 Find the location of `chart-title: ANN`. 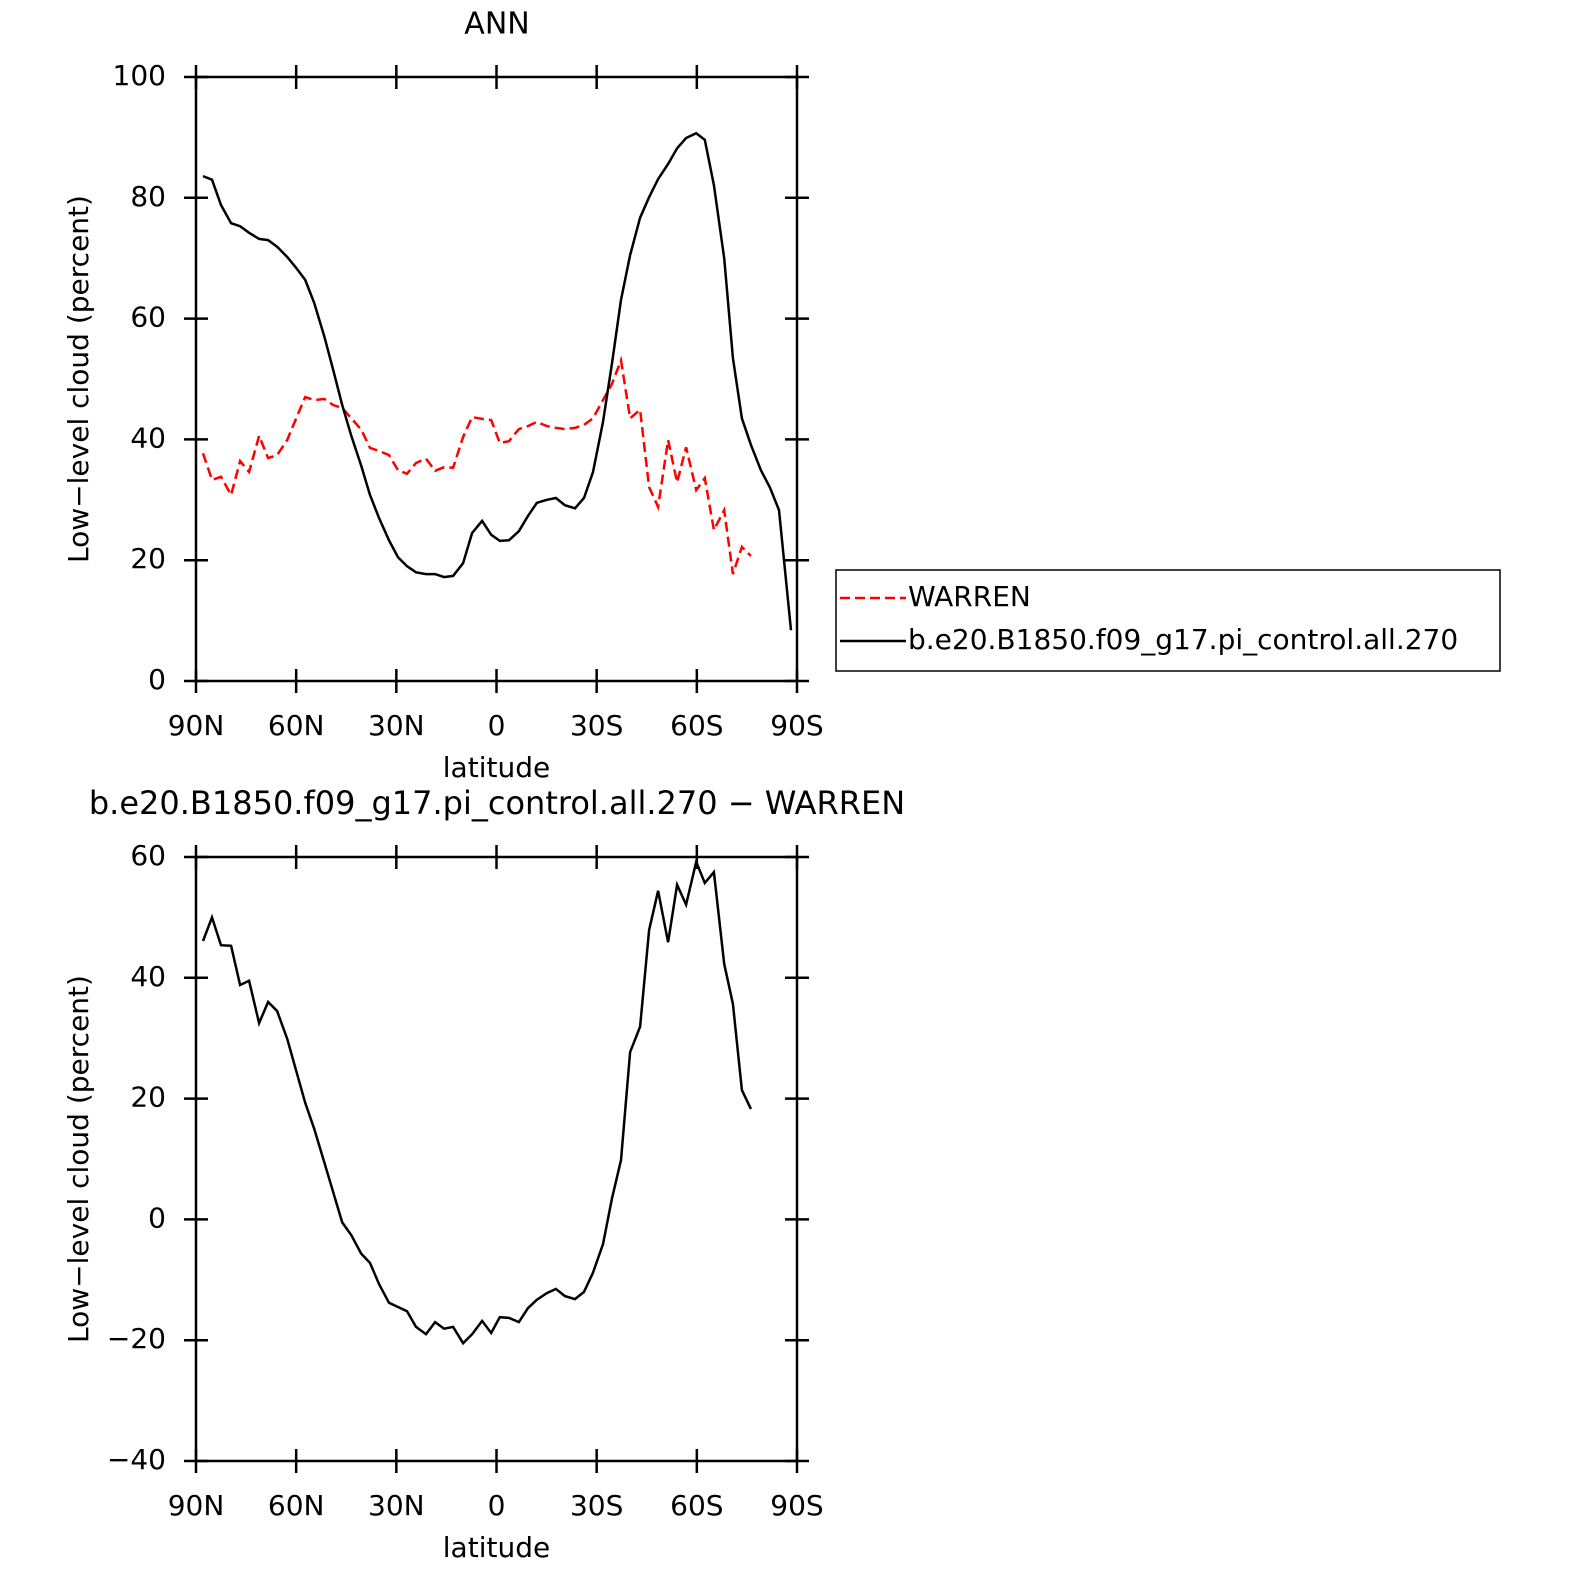

chart-title: ANN is located at coordinates (496, 24).